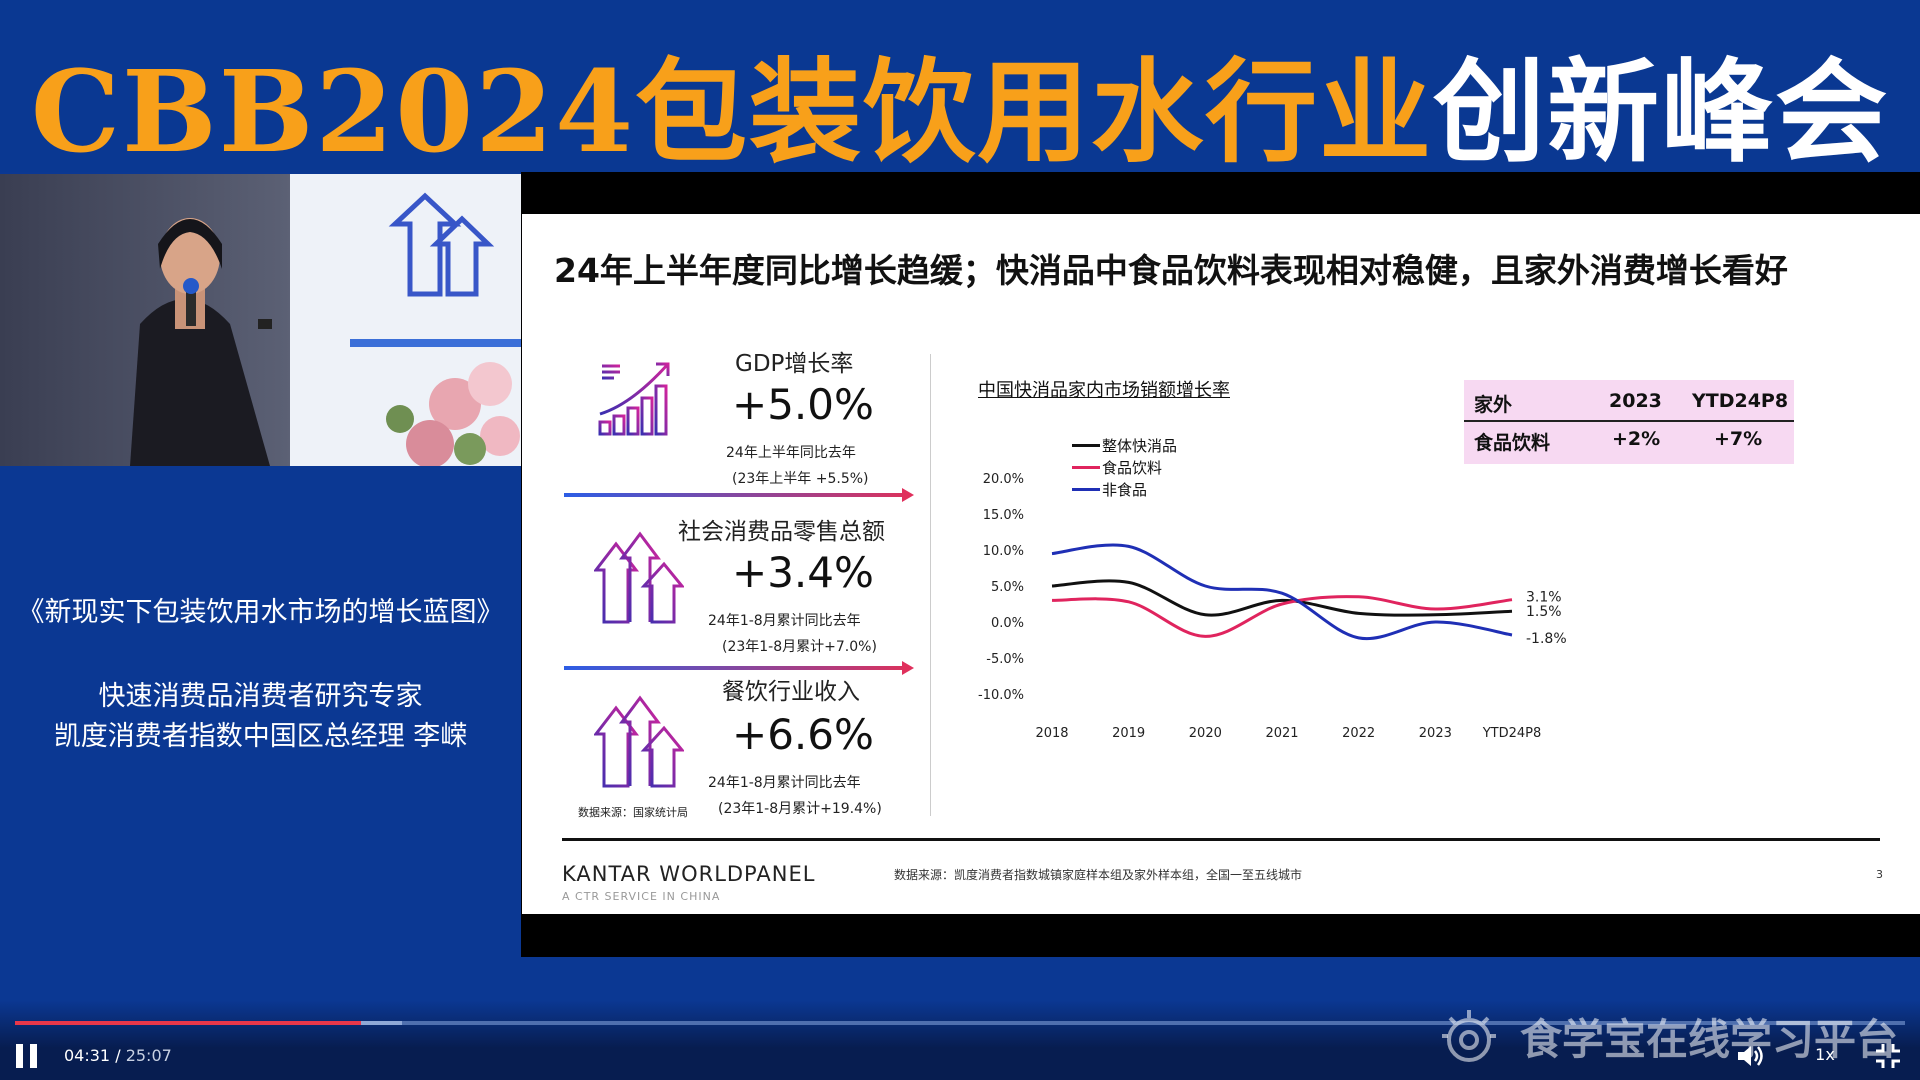  What do you see at coordinates (1007, 587) in the screenshot?
I see `y-tick-label: 5.0%` at bounding box center [1007, 587].